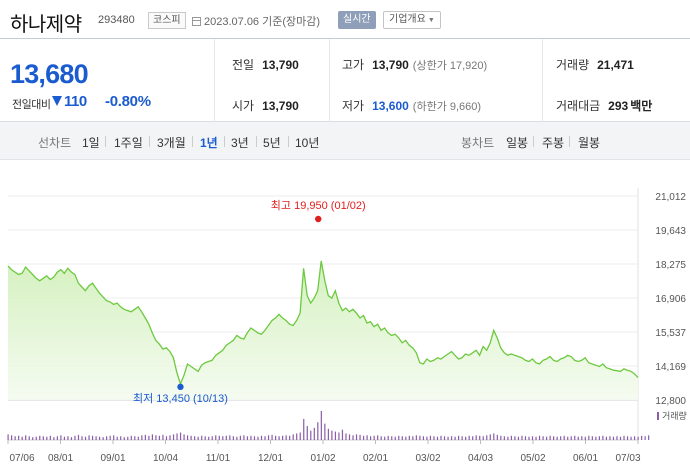  Describe the element at coordinates (353, 65) in the screenshot. I see `high-label: 고가` at that location.